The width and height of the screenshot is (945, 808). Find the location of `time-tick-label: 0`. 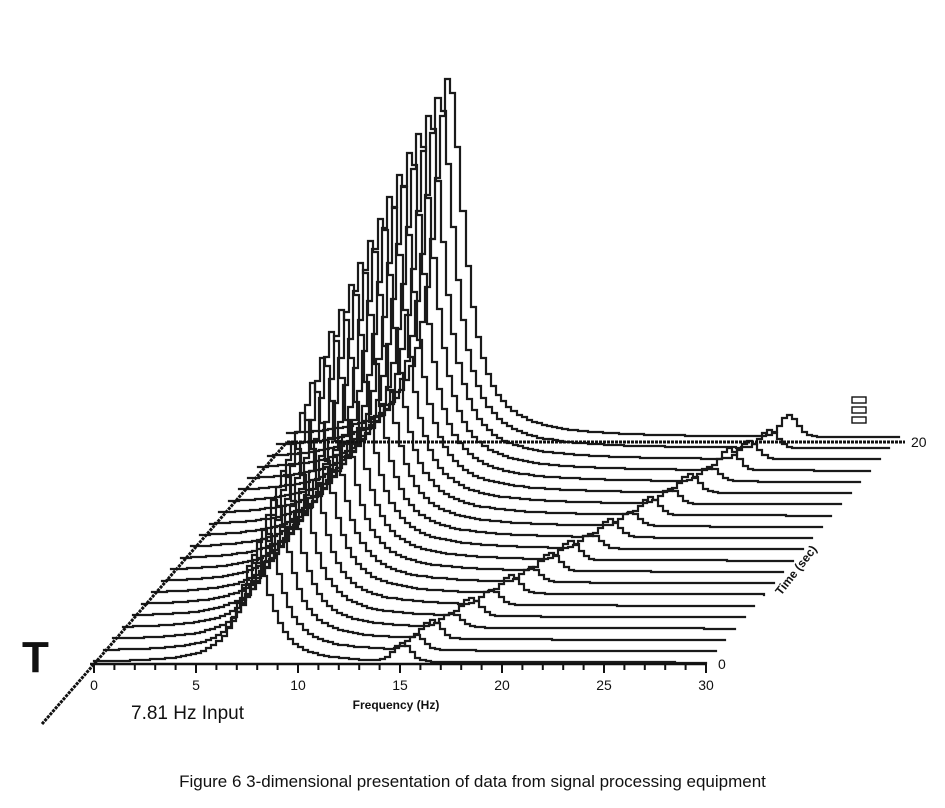

time-tick-label: 0 is located at coordinates (722, 664).